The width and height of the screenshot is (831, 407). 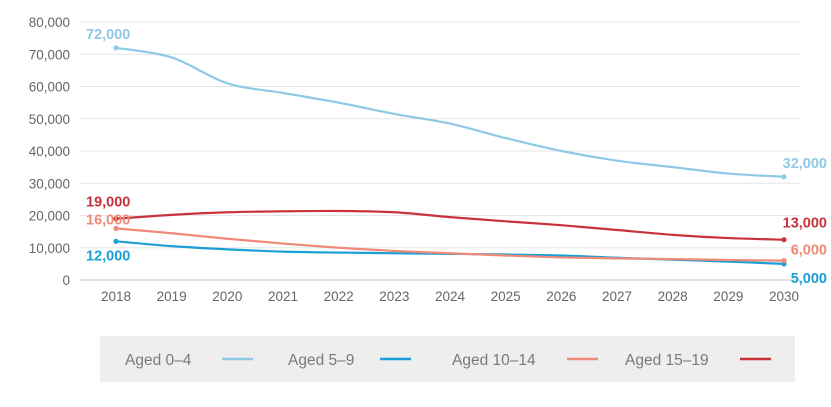 What do you see at coordinates (494, 360) in the screenshot?
I see `legend-label: Aged 10–14` at bounding box center [494, 360].